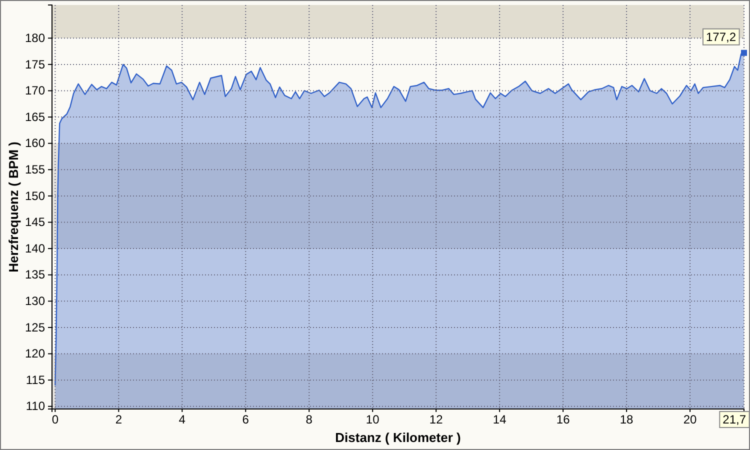 Image resolution: width=750 pixels, height=450 pixels. What do you see at coordinates (721, 37) in the screenshot?
I see `annotation: 177,2` at bounding box center [721, 37].